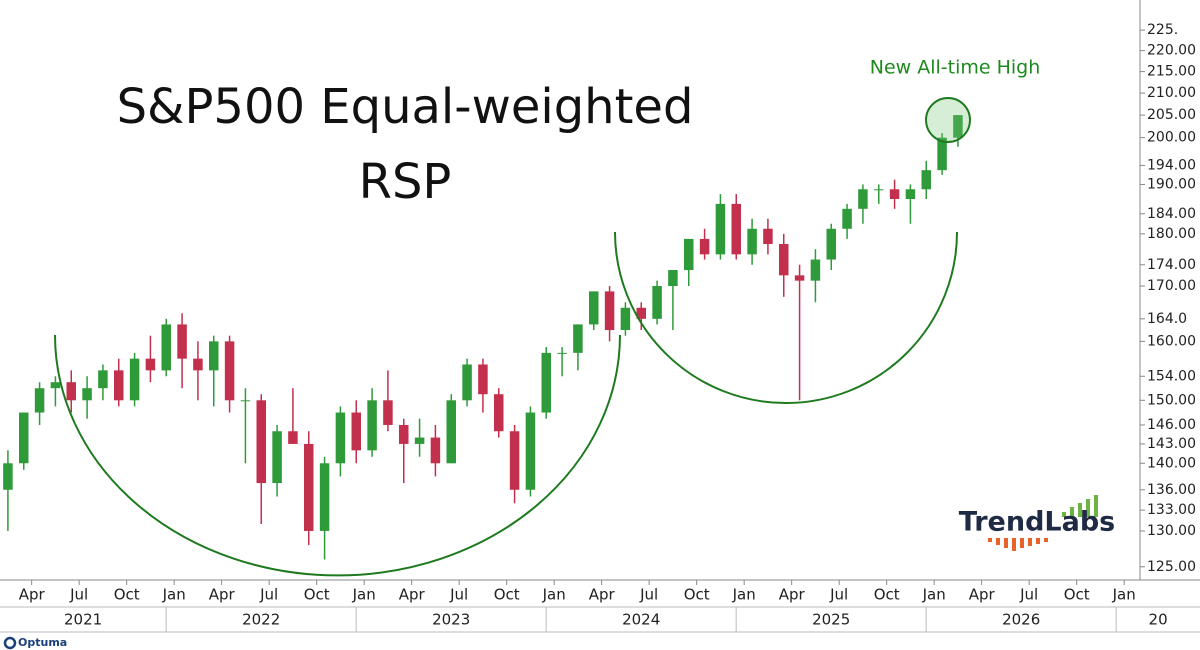 This screenshot has width=1200, height=650. What do you see at coordinates (1162, 30) in the screenshot?
I see `y-tick-label: 225.` at bounding box center [1162, 30].